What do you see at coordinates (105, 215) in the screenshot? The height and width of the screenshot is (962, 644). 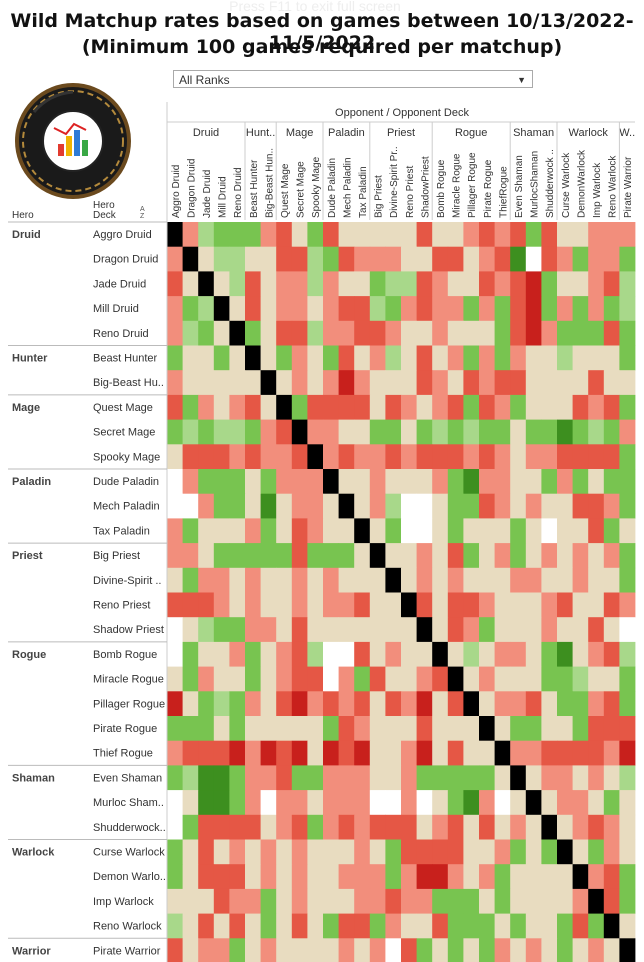 I see `row-header-deck-line2: Deck` at bounding box center [105, 215].